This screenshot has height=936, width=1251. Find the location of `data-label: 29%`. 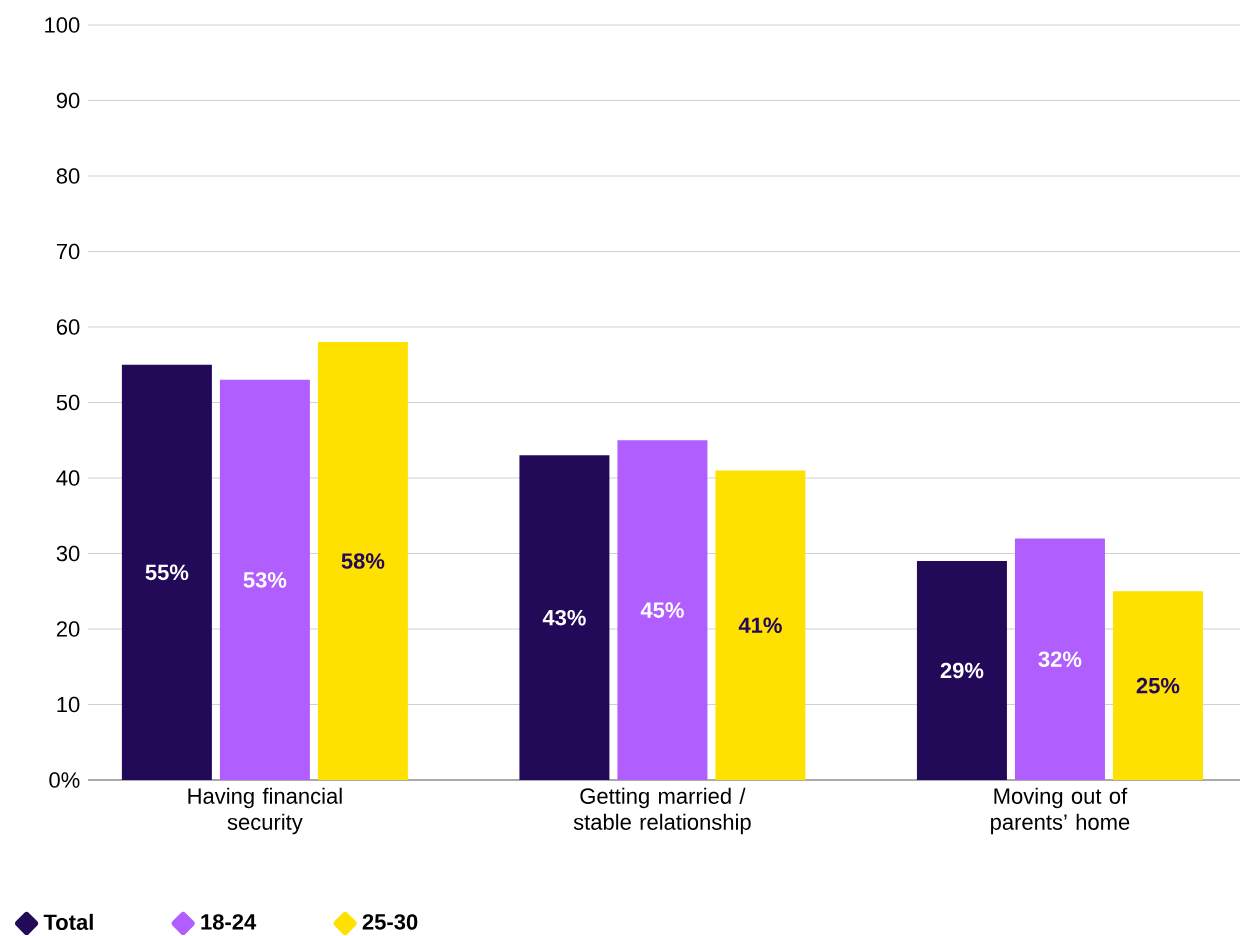

data-label: 29% is located at coordinates (962, 670).